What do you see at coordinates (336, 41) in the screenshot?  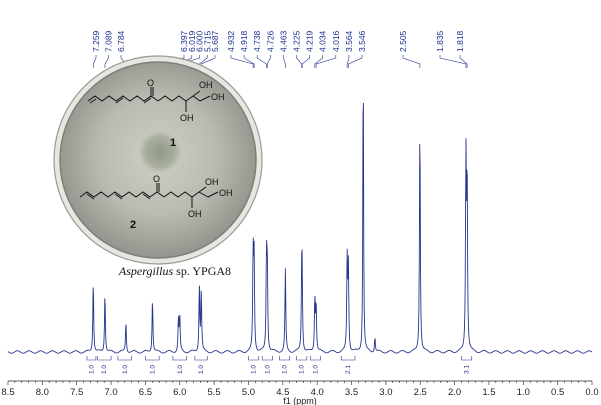 I see `peak-label: 4.016` at bounding box center [336, 41].